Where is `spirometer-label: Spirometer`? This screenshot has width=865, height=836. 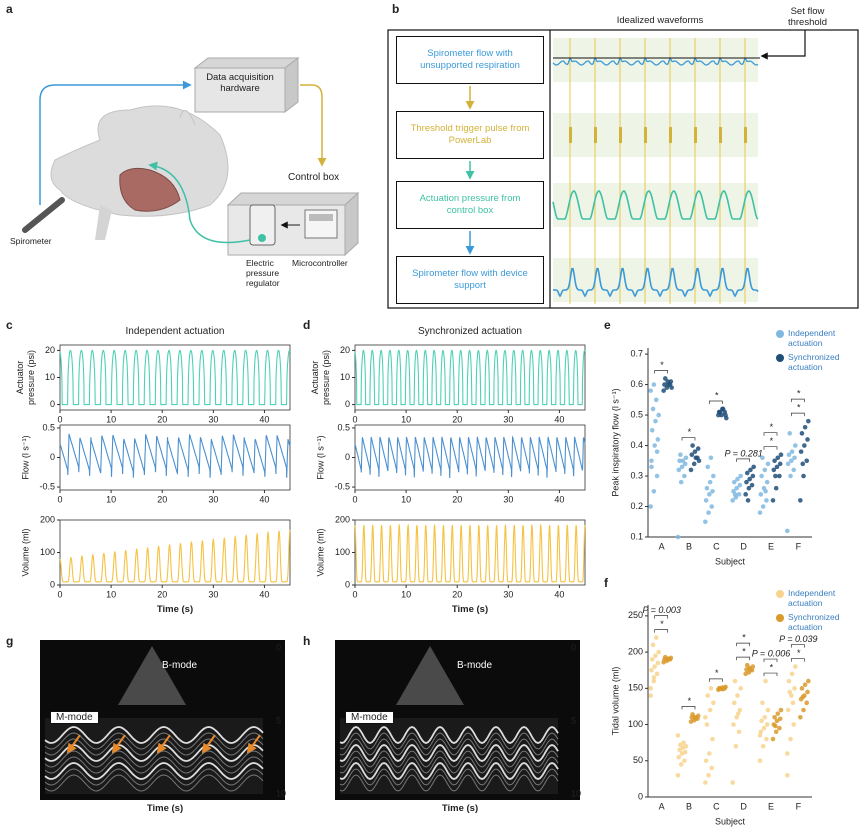 spirometer-label: Spirometer is located at coordinates (31, 241).